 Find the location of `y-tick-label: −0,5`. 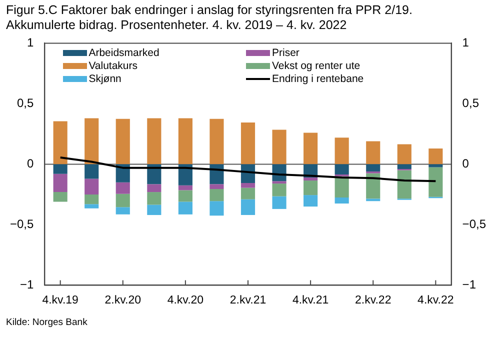

y-tick-label: −0,5 is located at coordinates (22, 224).